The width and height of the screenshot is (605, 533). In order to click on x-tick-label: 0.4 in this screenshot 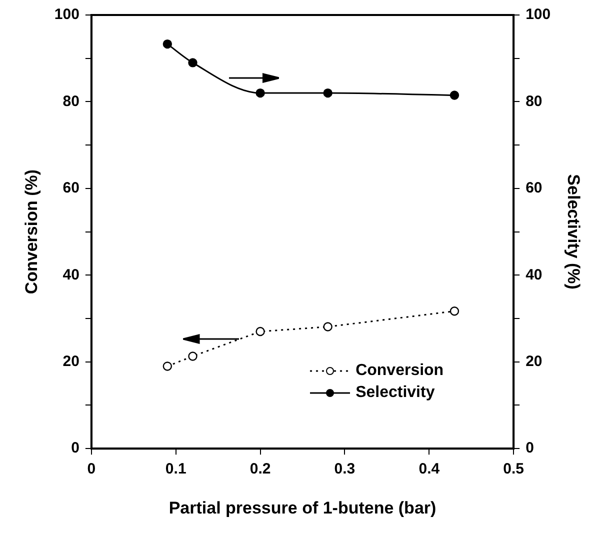, I will do `click(429, 469)`.